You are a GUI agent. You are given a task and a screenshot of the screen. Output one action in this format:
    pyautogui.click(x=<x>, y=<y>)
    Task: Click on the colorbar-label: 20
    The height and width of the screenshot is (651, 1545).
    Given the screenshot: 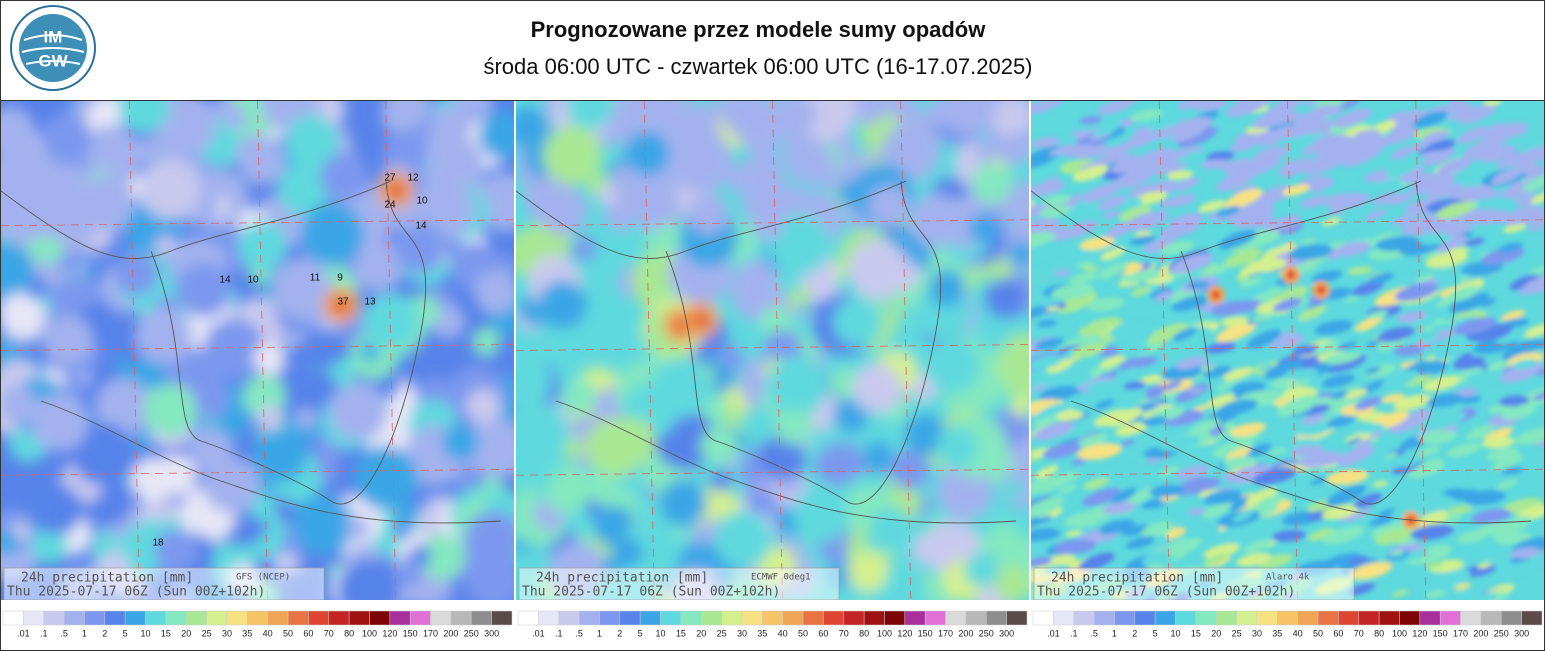 What is the action you would take?
    pyautogui.click(x=1216, y=633)
    